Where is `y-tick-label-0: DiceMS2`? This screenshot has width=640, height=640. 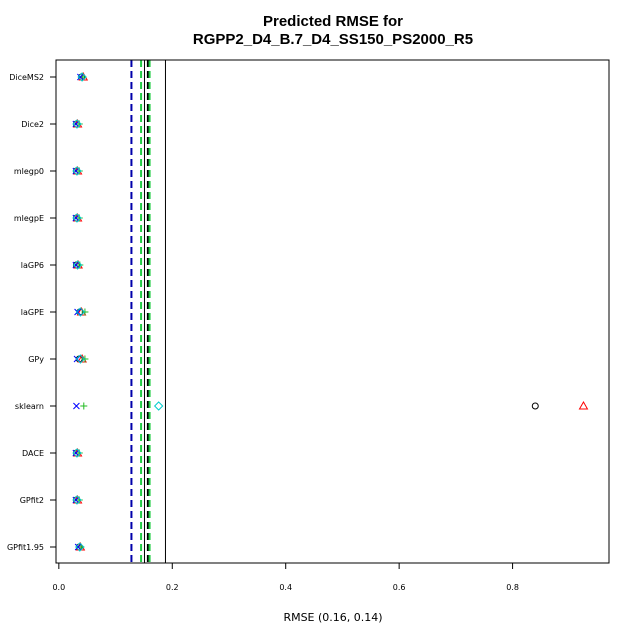
y-tick-label-0: DiceMS2 is located at coordinates (26, 77).